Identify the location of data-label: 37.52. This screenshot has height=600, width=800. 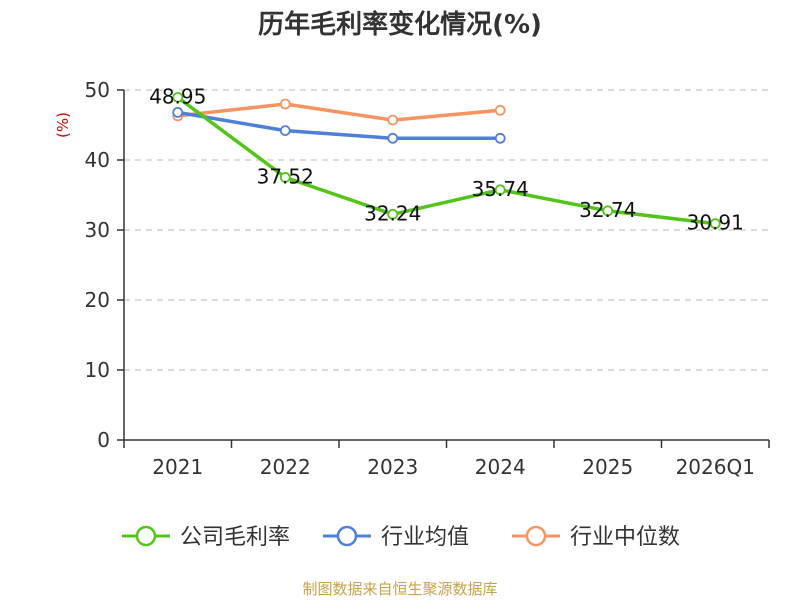
(285, 176).